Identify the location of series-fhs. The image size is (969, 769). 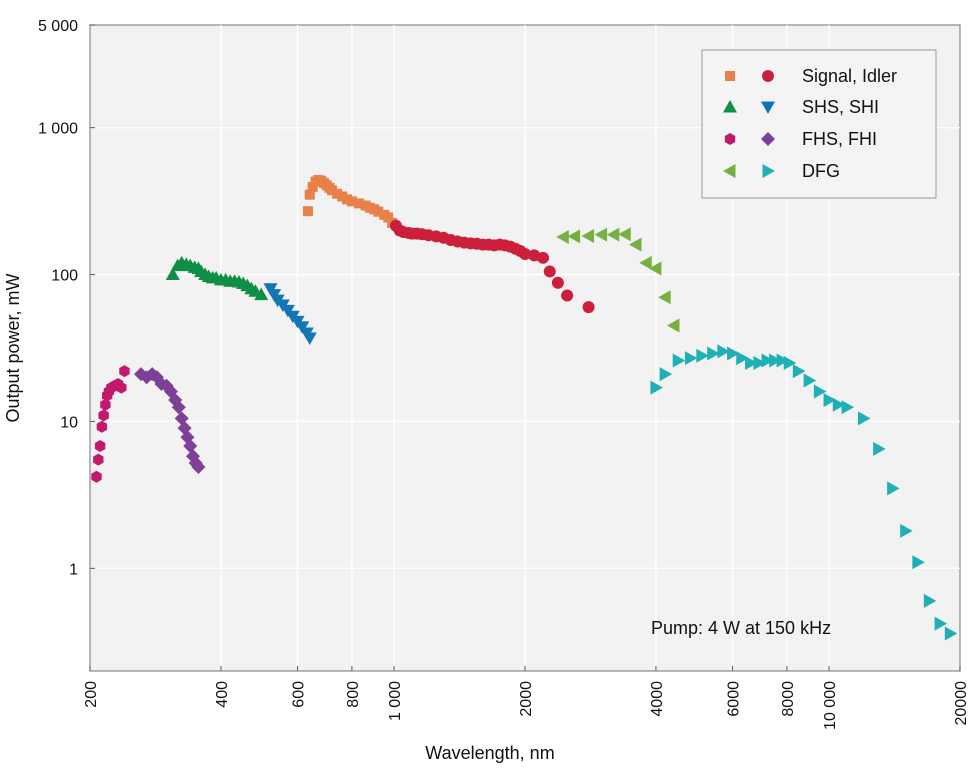
(110, 424).